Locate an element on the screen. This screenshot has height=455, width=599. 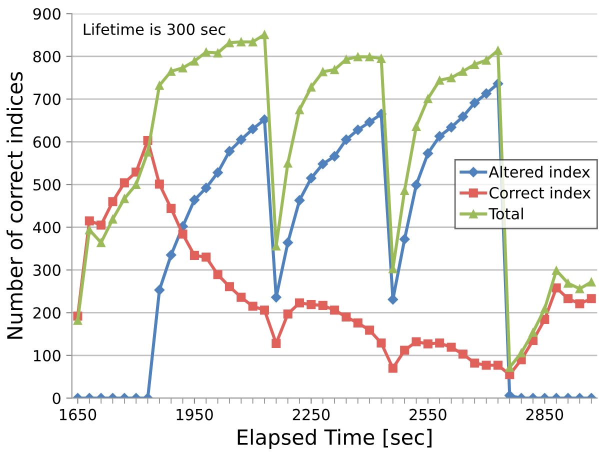
y-tick-label: 400 is located at coordinates (46, 228).